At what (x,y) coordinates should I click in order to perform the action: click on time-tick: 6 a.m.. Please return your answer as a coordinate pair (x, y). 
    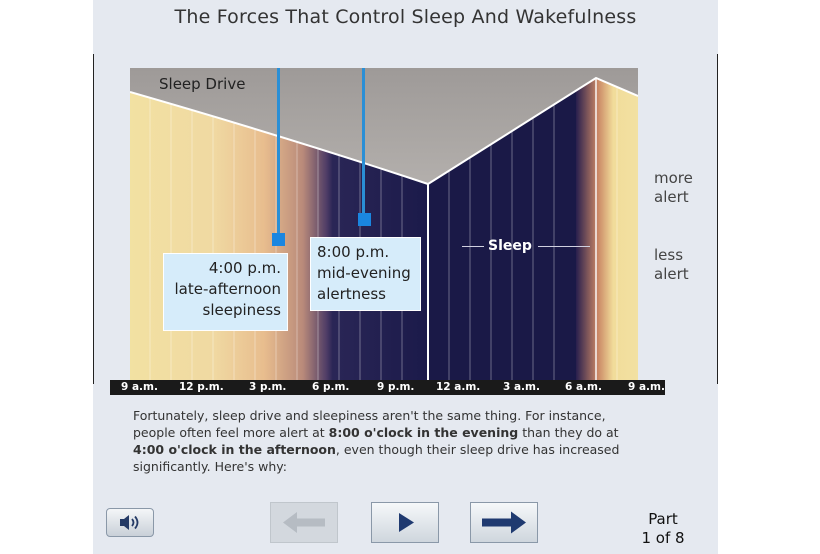
    Looking at the image, I should click on (583, 387).